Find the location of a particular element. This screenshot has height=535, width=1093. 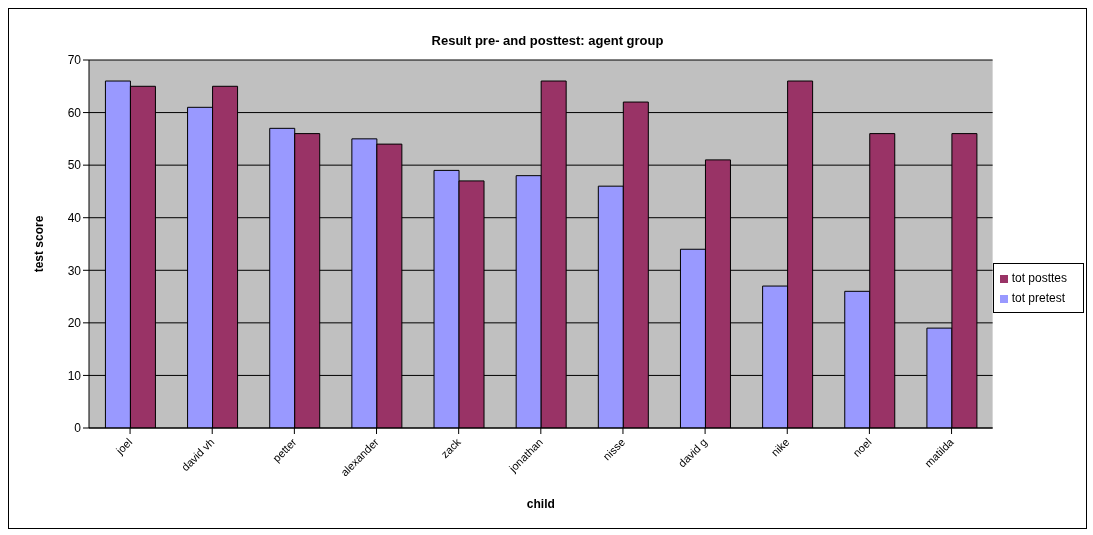

x-tick-label: nike is located at coordinates (780, 447).